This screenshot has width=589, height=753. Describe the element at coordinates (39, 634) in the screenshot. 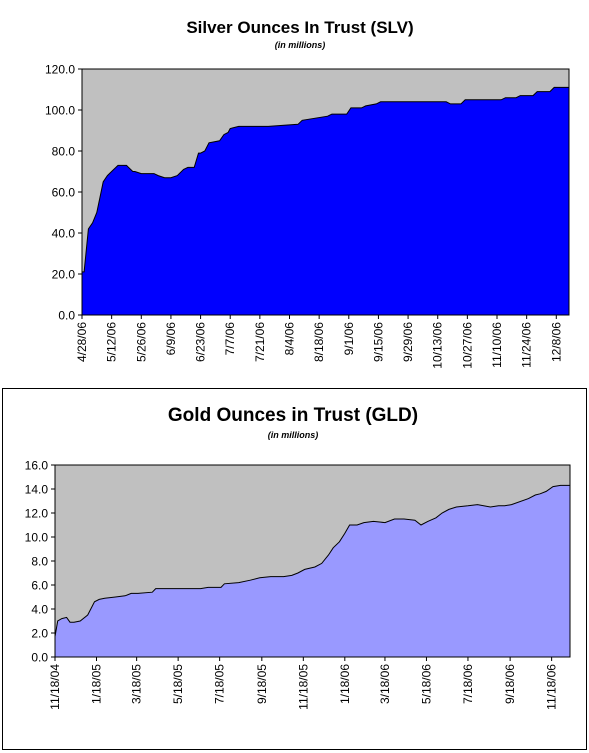

I see `gld-ytick-label: 2.0` at that location.